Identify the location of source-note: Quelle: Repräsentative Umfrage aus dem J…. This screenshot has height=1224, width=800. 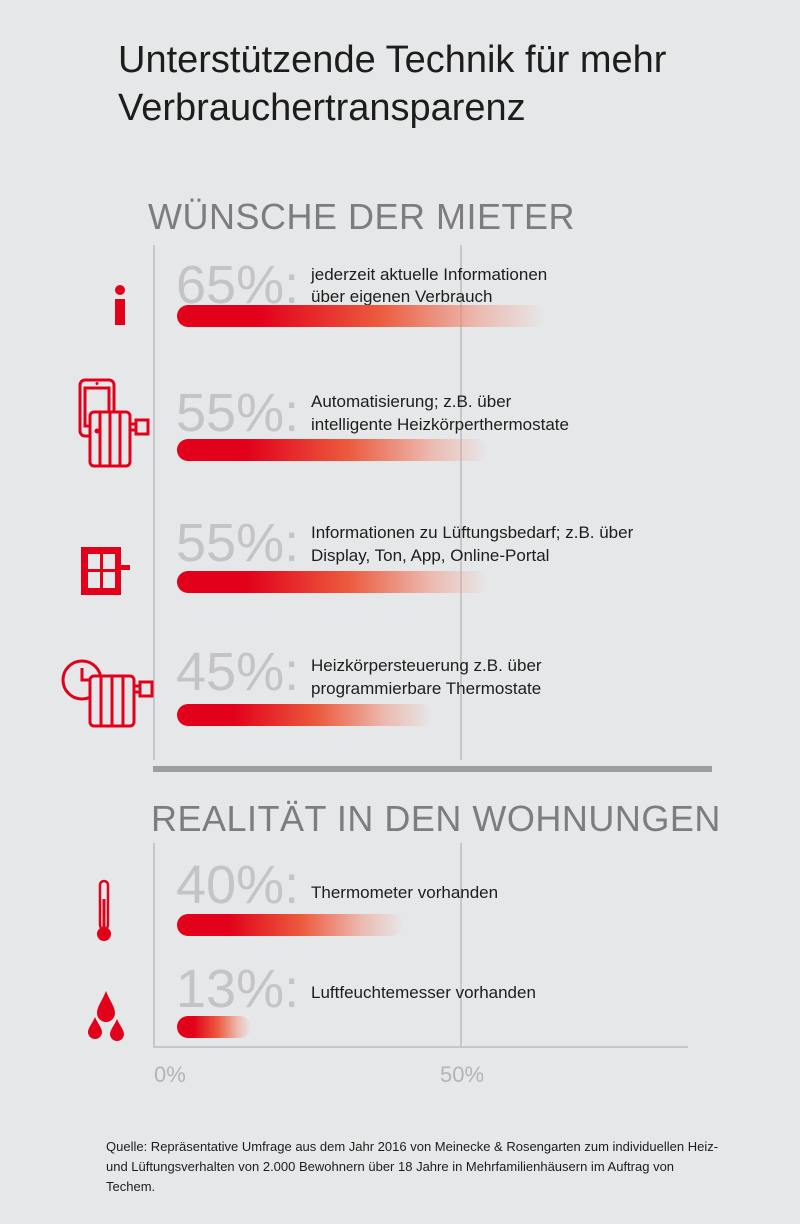
(412, 1166).